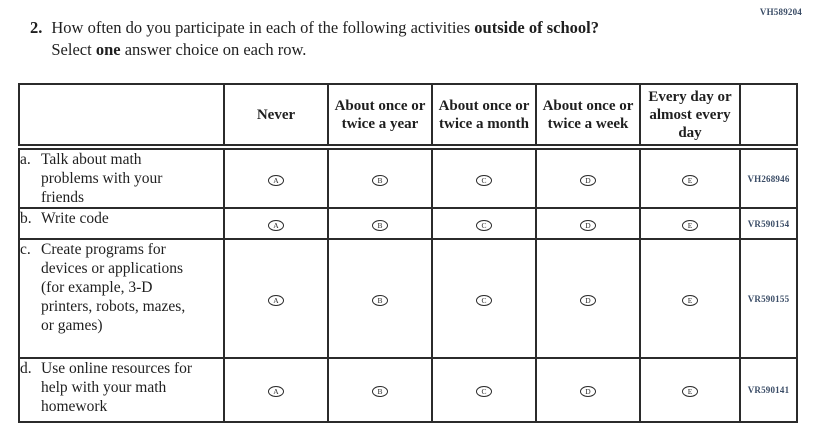 This screenshot has height=433, width=818. Describe the element at coordinates (780, 12) in the screenshot. I see `page-accession-code: VH589204` at that location.